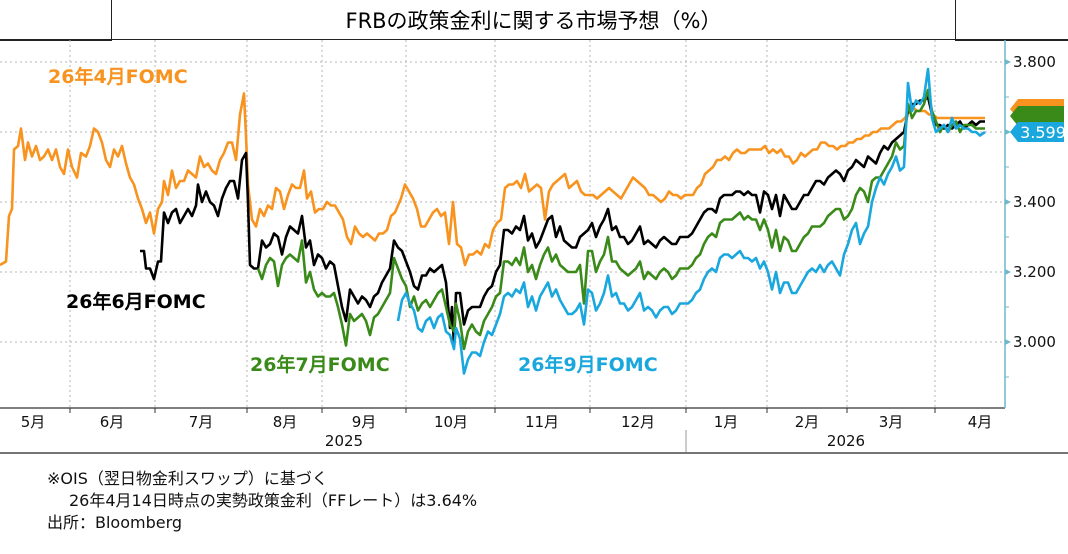 The height and width of the screenshot is (554, 1068). What do you see at coordinates (891, 422) in the screenshot?
I see `x-tick-label: 3月` at bounding box center [891, 422].